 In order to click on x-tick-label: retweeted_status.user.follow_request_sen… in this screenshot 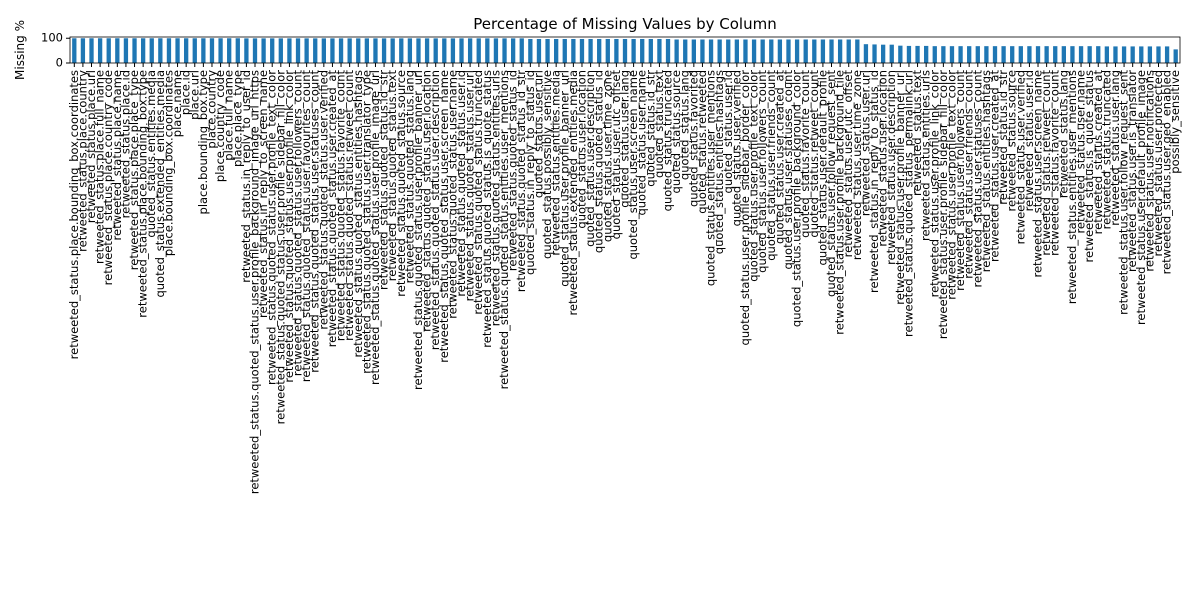, I will do `click(1124, 192)`.